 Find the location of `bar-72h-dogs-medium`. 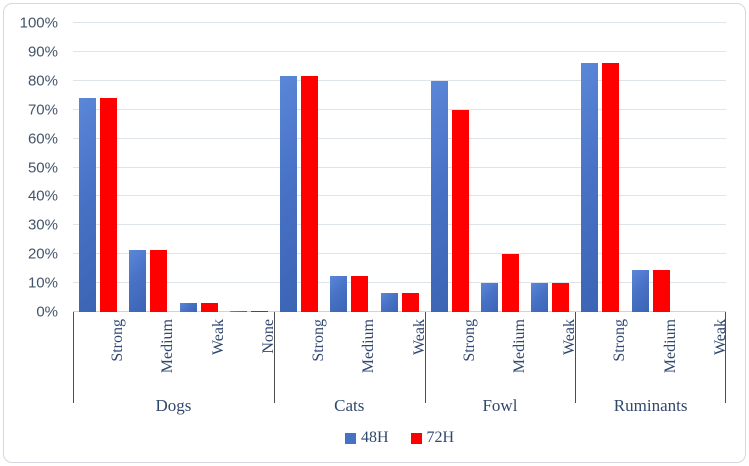

bar-72h-dogs-medium is located at coordinates (159, 280).